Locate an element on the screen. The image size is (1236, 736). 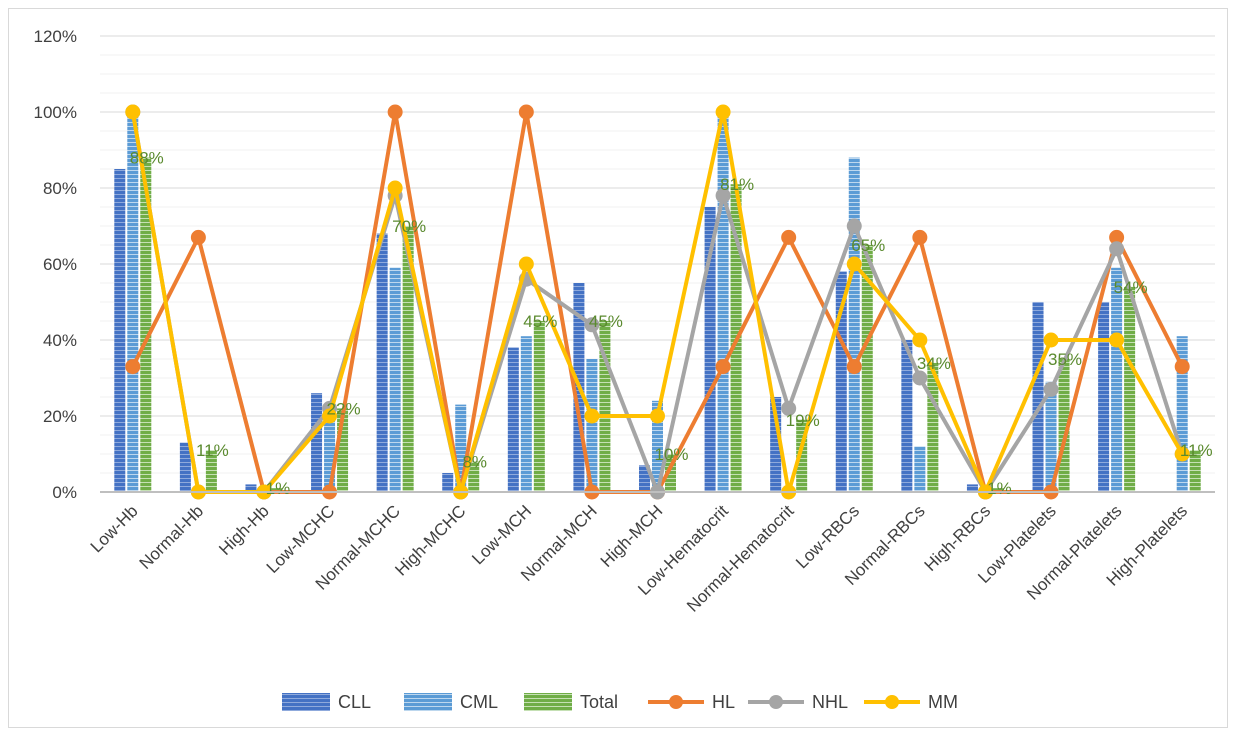
total-data-label: 35% is located at coordinates (1065, 359).